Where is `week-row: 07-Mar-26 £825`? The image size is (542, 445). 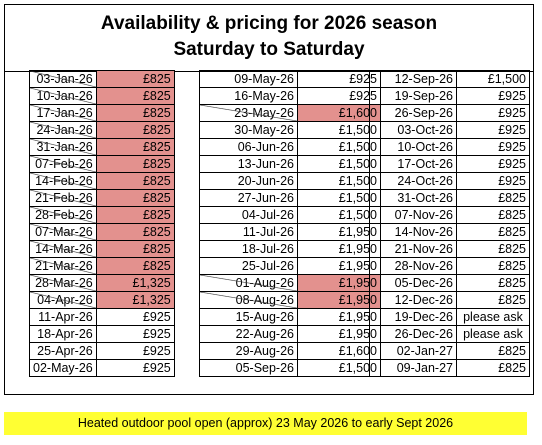
week-row: 07-Mar-26 £825 is located at coordinates (102, 232).